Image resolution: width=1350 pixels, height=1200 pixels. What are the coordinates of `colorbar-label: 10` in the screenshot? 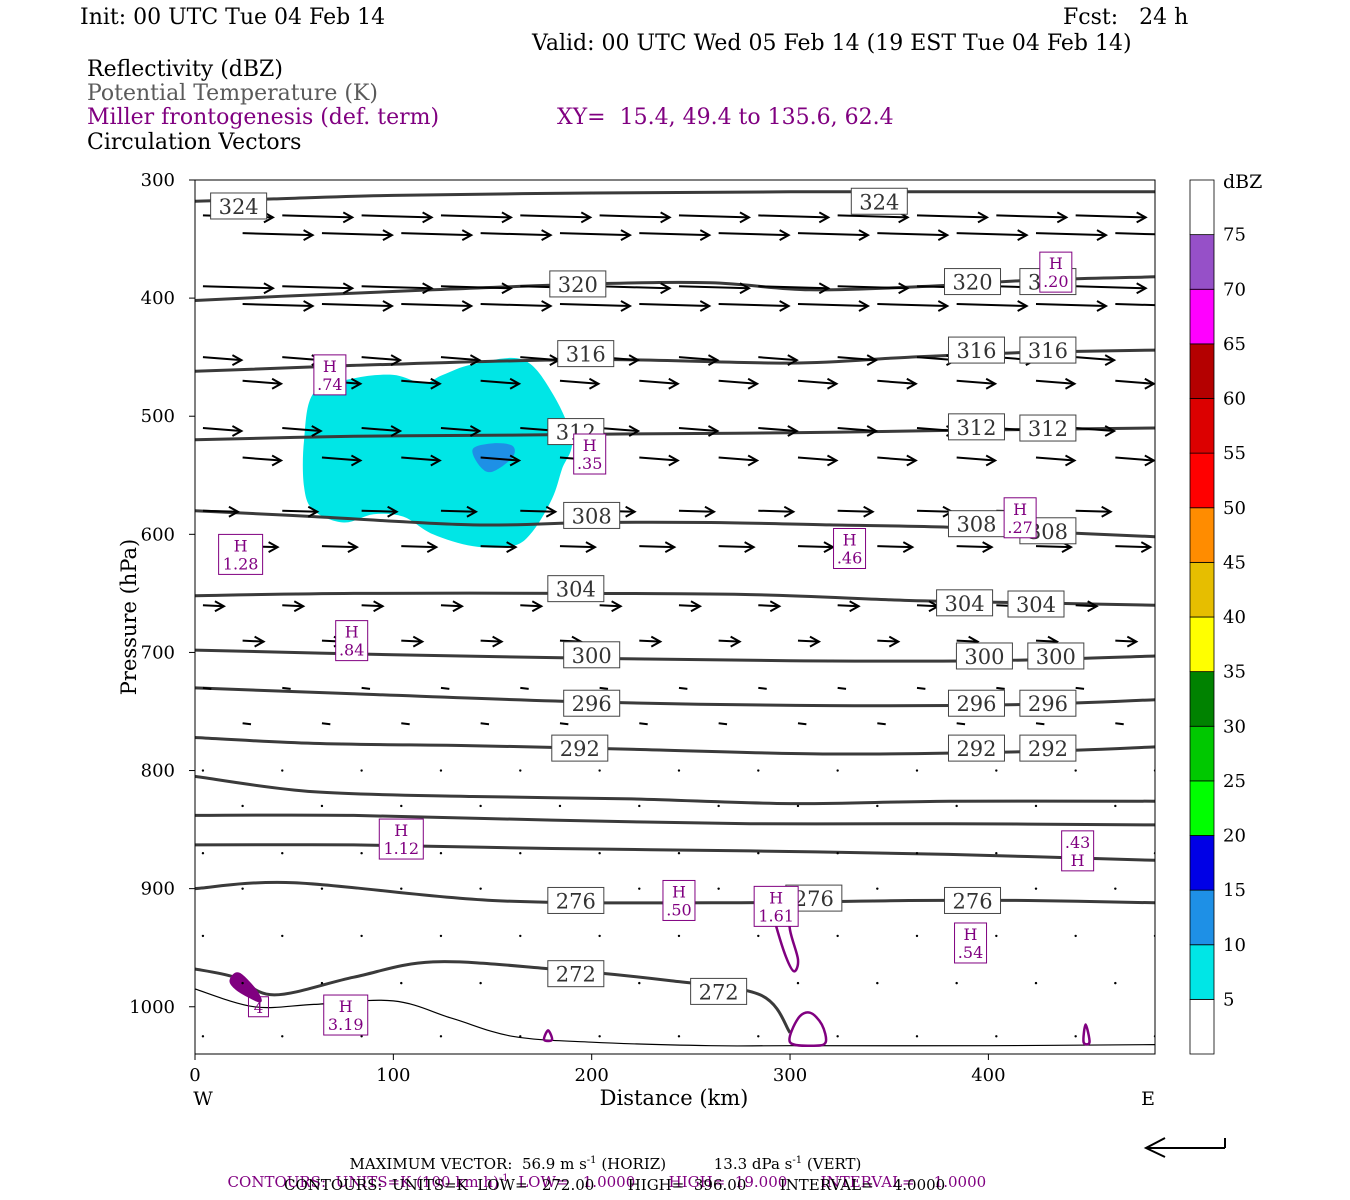 It's located at (1234, 945).